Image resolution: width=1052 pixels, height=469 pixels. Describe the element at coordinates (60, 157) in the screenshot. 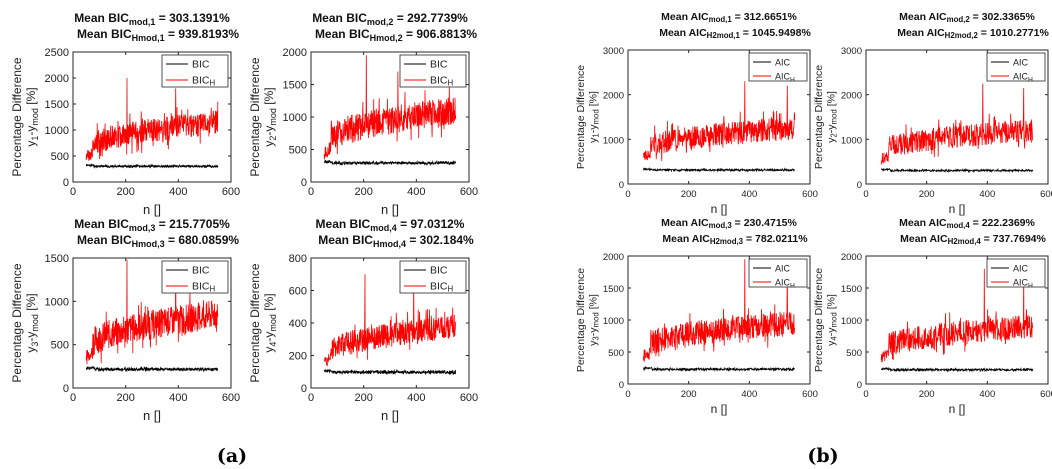

I see `y-tick-label: 500` at that location.